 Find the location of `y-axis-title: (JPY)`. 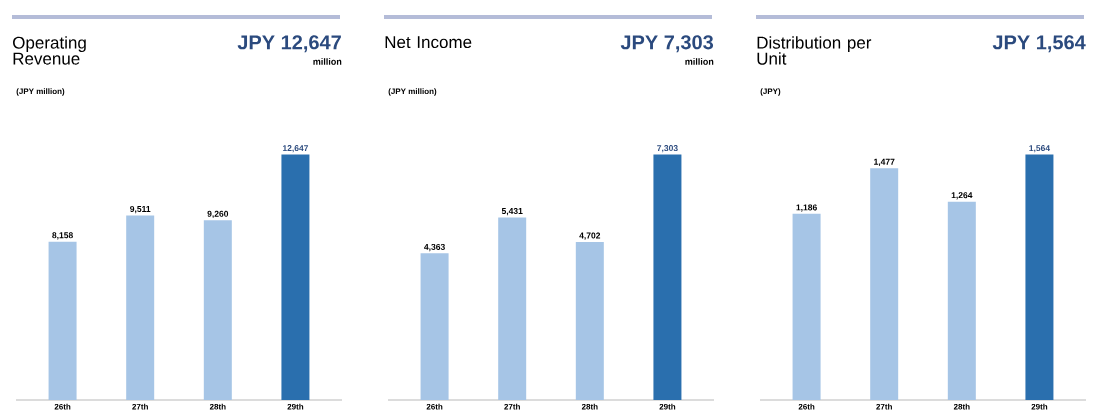

y-axis-title: (JPY) is located at coordinates (770, 92).